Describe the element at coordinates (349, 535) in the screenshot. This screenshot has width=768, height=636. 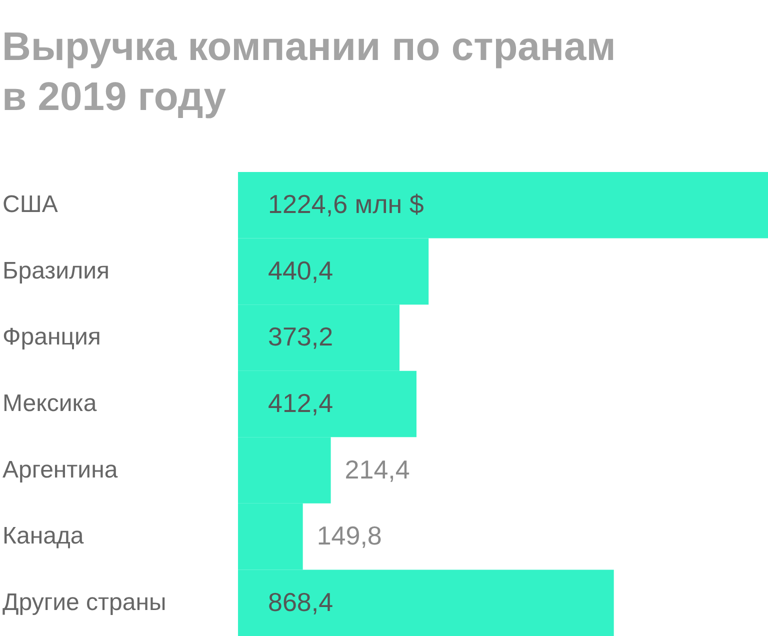
I see `data-label: 149,8` at that location.